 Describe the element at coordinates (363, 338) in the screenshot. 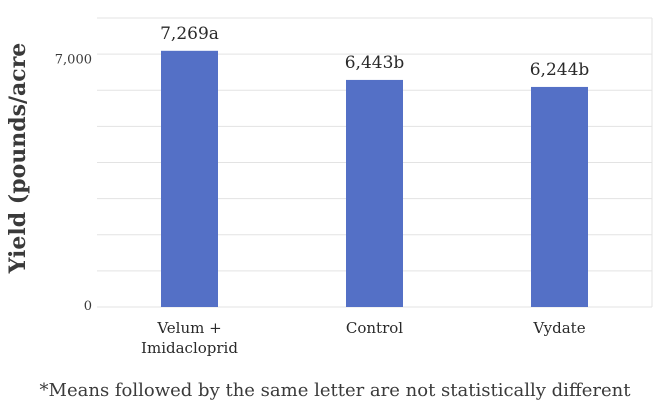

I see `x-category-labels: Velum + Imidacloprid Control Vydate` at that location.